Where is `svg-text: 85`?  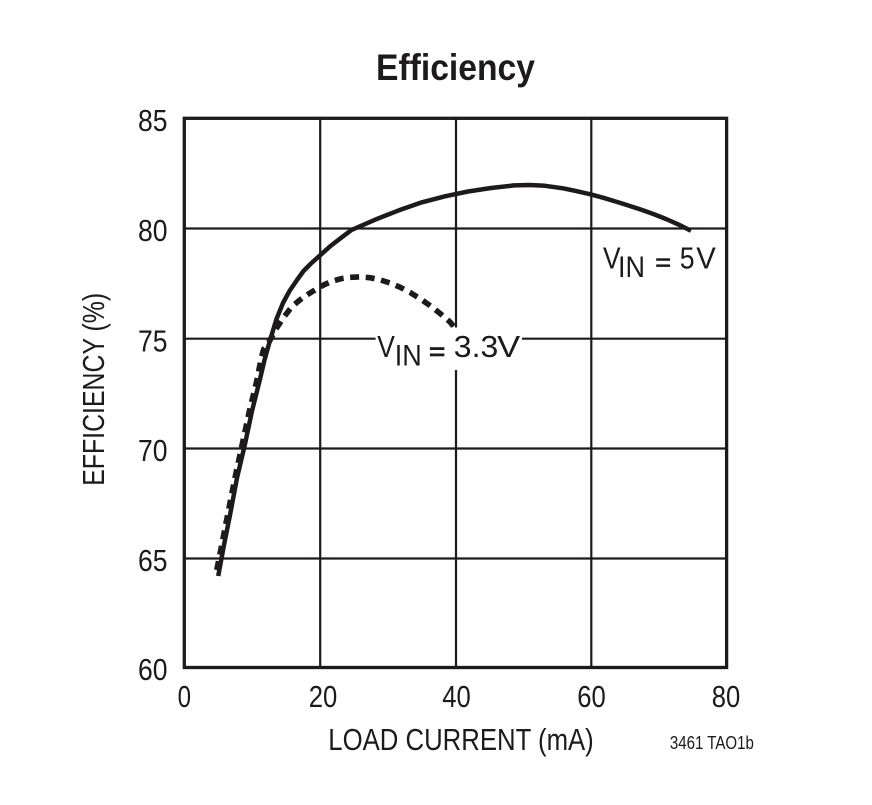
svg-text: 85 is located at coordinates (153, 120).